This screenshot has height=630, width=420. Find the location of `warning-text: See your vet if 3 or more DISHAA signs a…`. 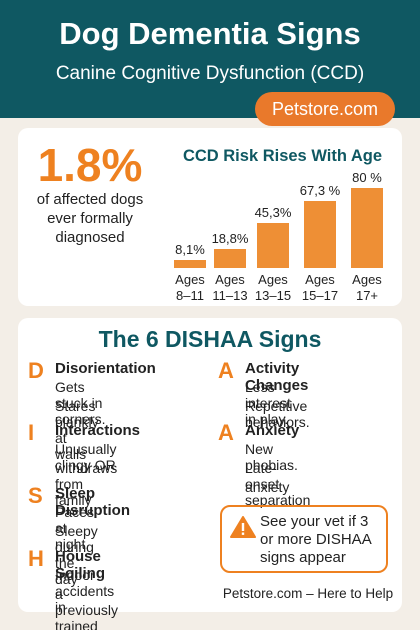

warning-text: See your vet if 3 or more DISHAA signs a… is located at coordinates (315, 539).